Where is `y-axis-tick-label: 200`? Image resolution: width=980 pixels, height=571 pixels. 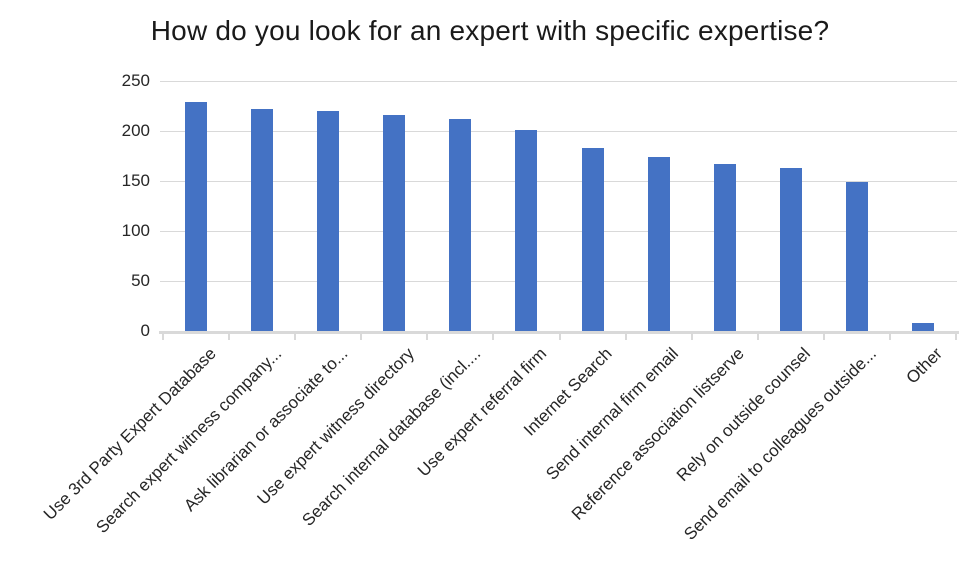
y-axis-tick-label: 200 is located at coordinates (135, 130).